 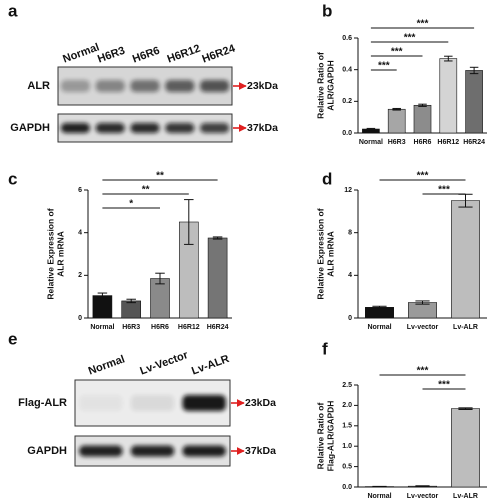 What do you see at coordinates (347, 385) in the screenshot?
I see `y-tick-label: 2.5` at bounding box center [347, 385].